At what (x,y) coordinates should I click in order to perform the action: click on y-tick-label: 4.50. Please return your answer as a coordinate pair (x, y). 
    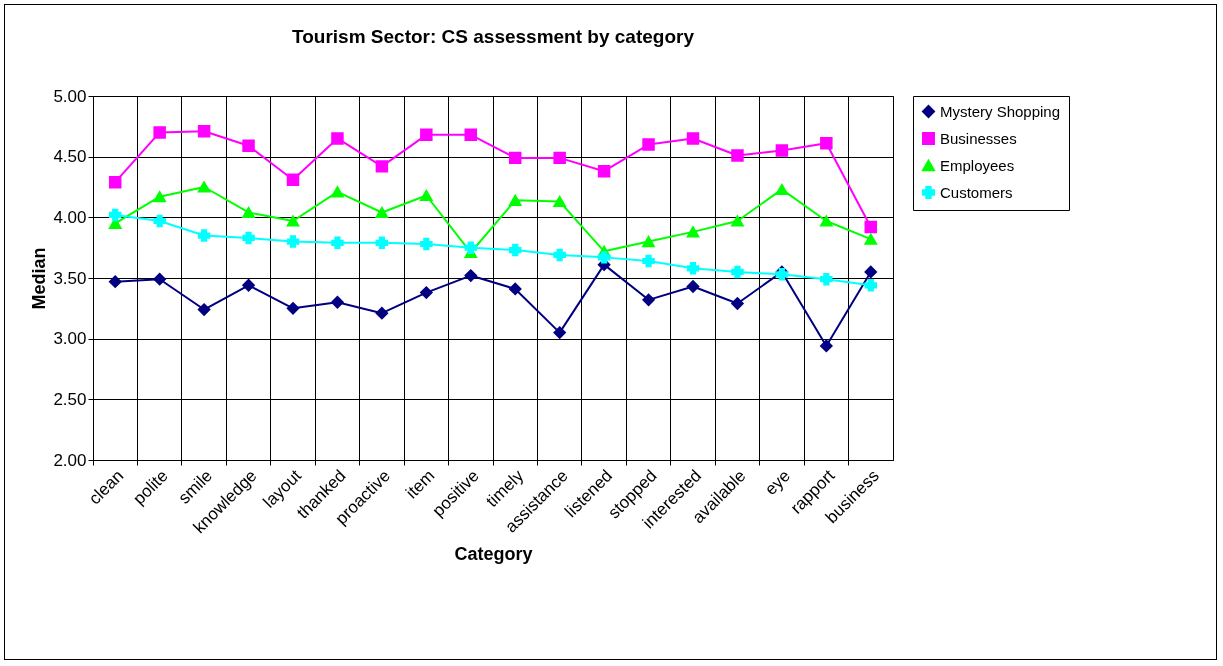
    Looking at the image, I should click on (70, 157).